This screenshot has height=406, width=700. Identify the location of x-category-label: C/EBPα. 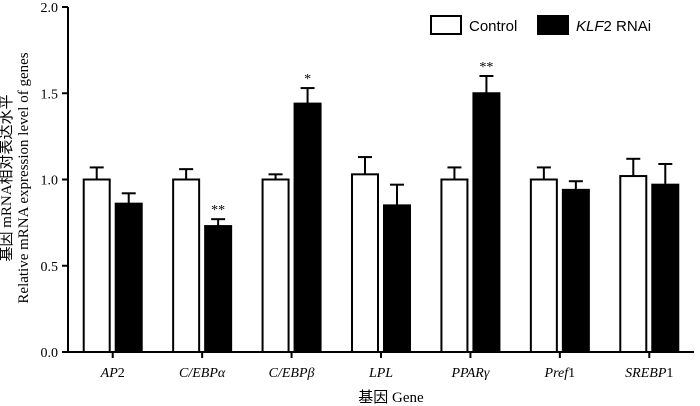
(202, 373).